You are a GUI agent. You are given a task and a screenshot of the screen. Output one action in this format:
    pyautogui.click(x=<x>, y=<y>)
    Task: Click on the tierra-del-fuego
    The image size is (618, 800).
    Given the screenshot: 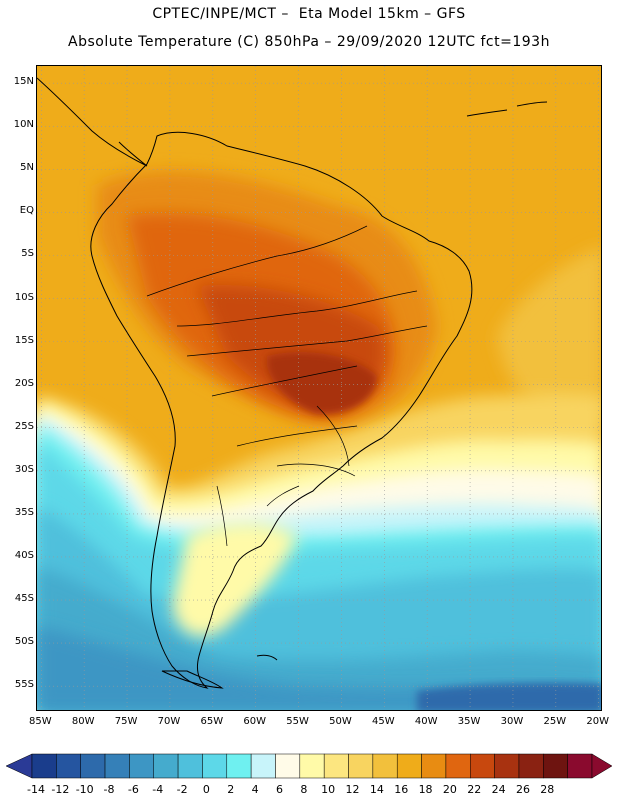 What is the action you would take?
    pyautogui.click(x=192, y=679)
    